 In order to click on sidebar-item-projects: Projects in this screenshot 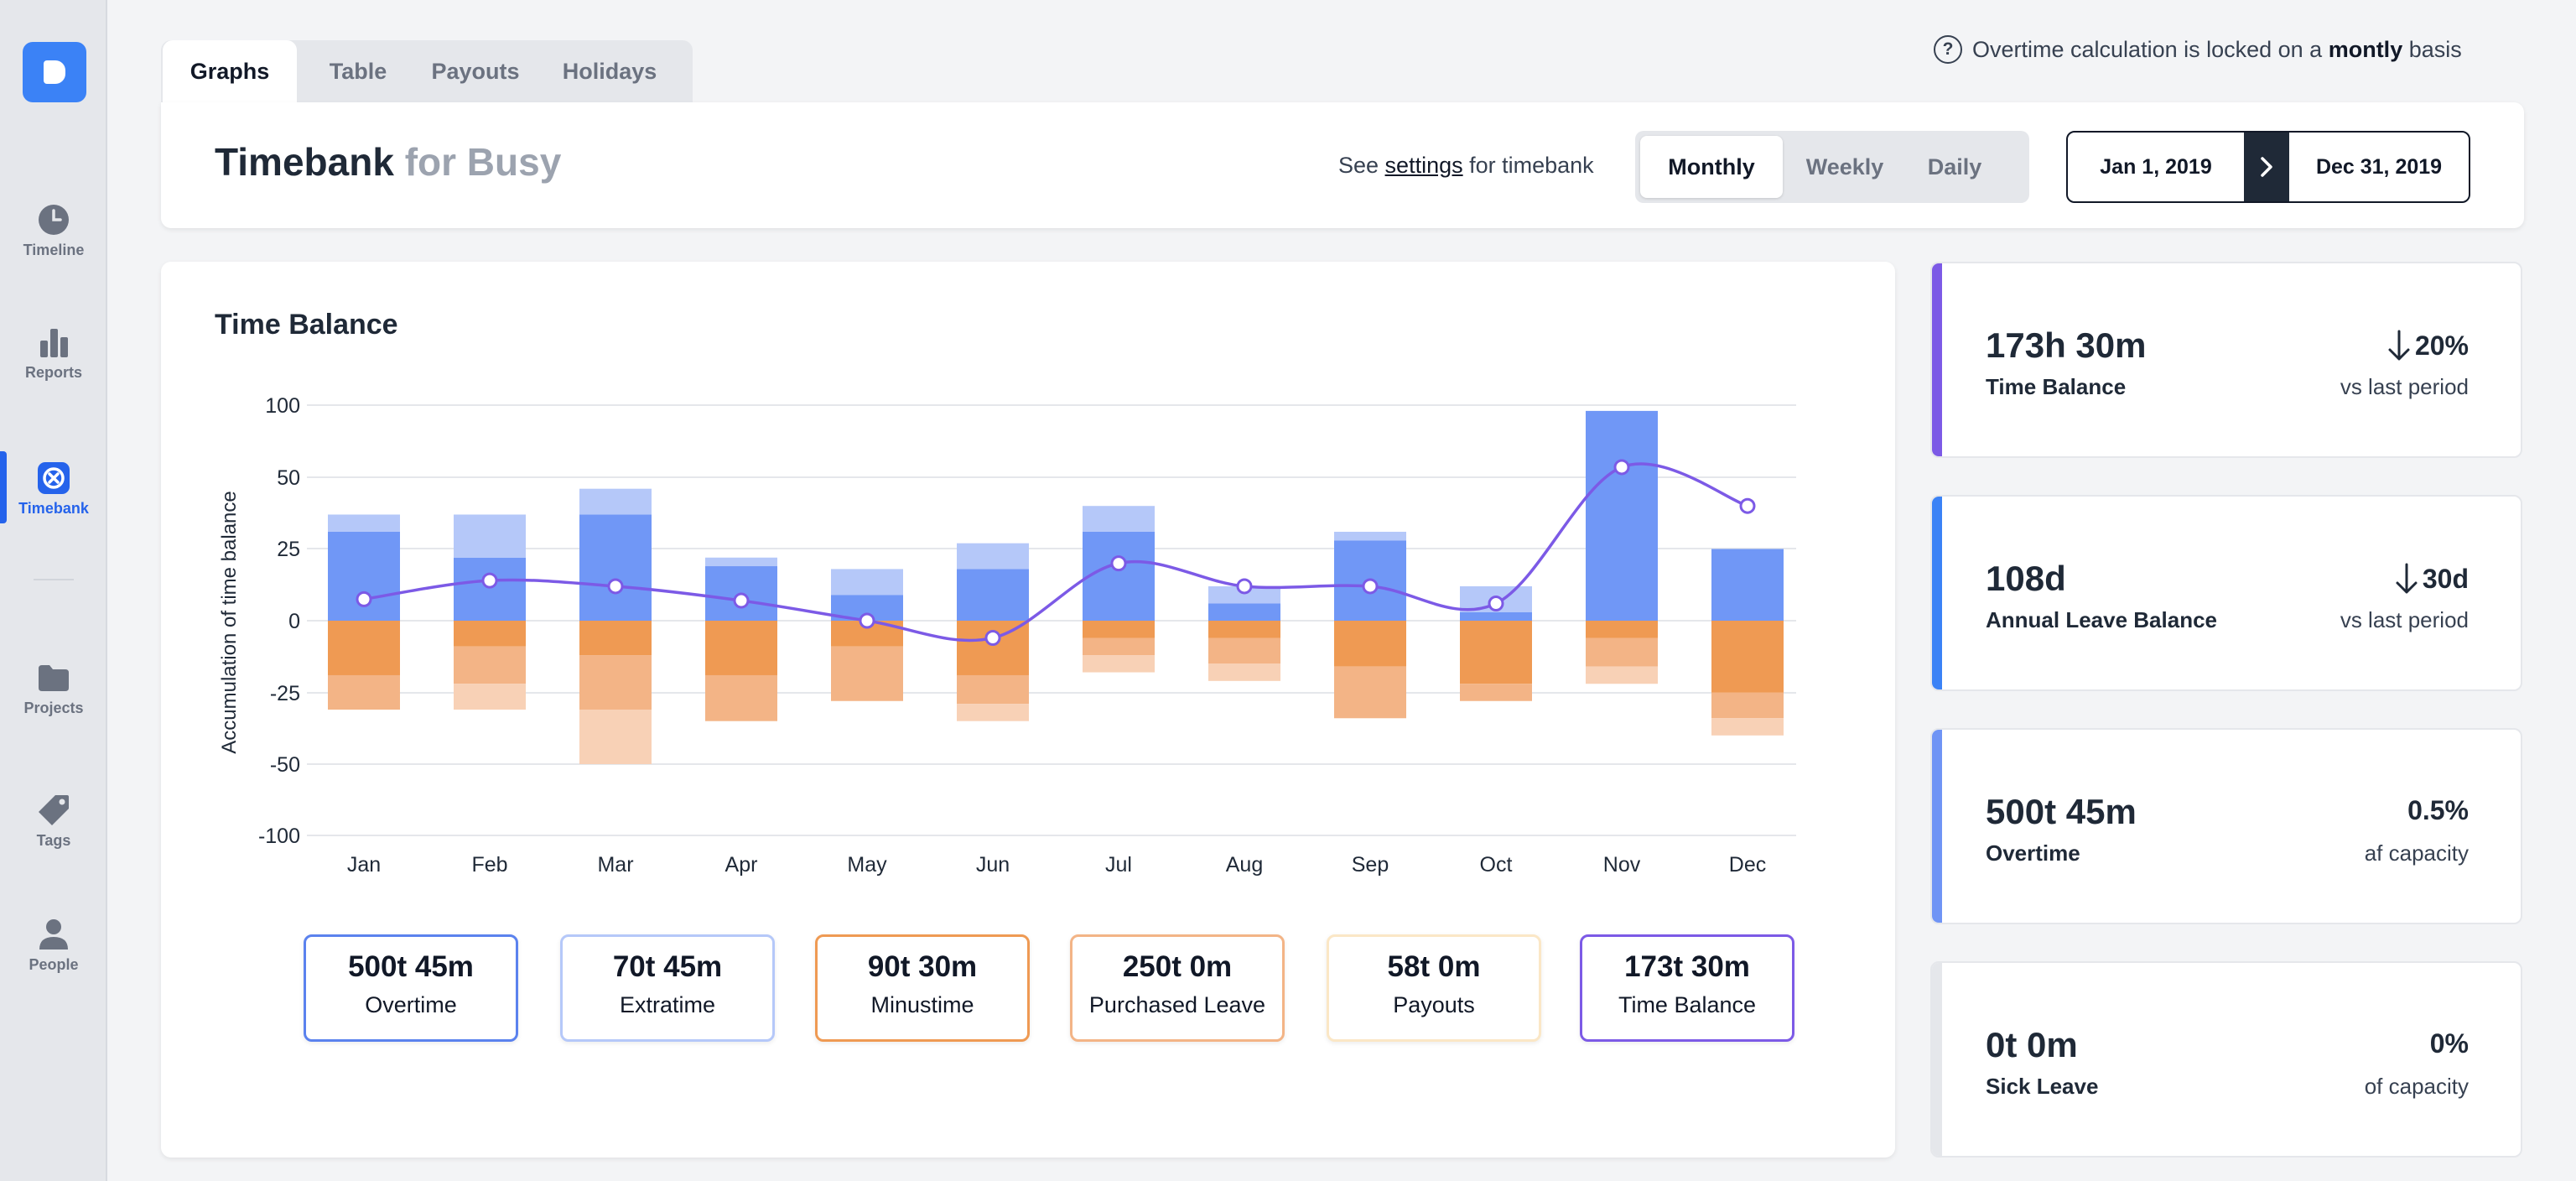, I will do `click(53, 699)`.